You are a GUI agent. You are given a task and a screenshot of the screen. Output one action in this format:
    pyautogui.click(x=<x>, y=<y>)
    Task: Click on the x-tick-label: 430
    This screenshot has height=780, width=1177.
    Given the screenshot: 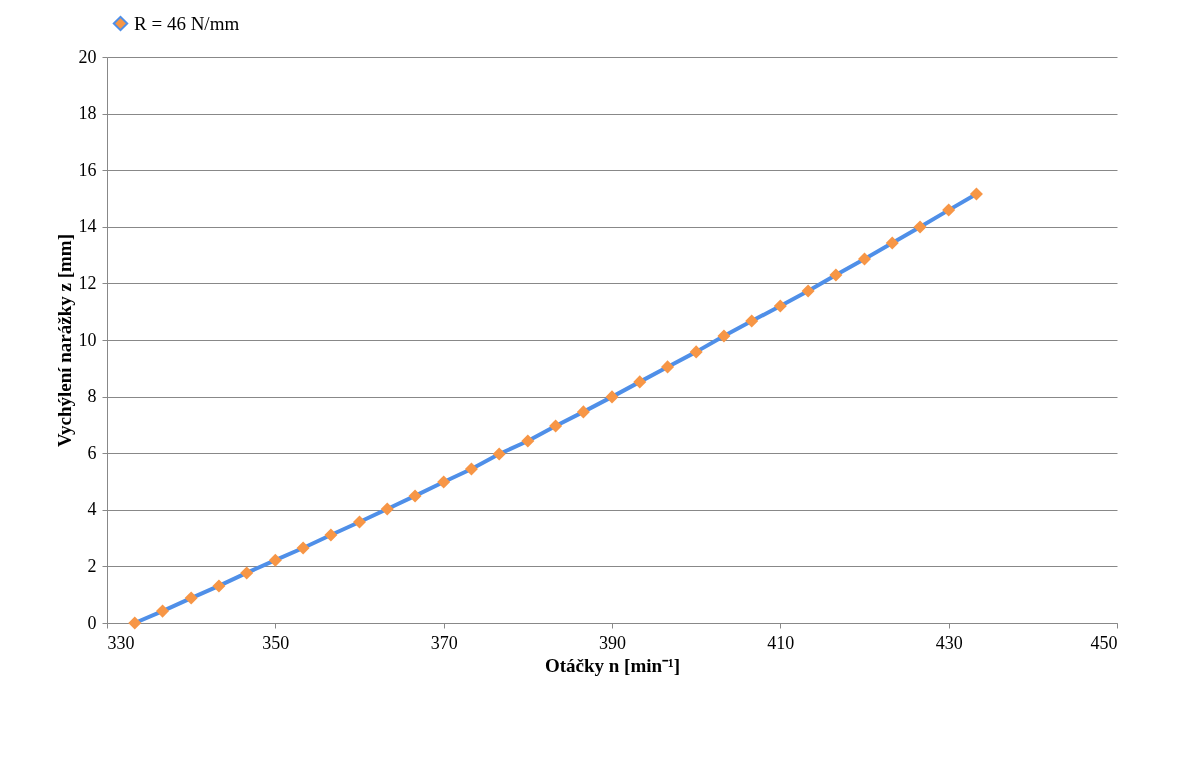 What is the action you would take?
    pyautogui.click(x=949, y=642)
    